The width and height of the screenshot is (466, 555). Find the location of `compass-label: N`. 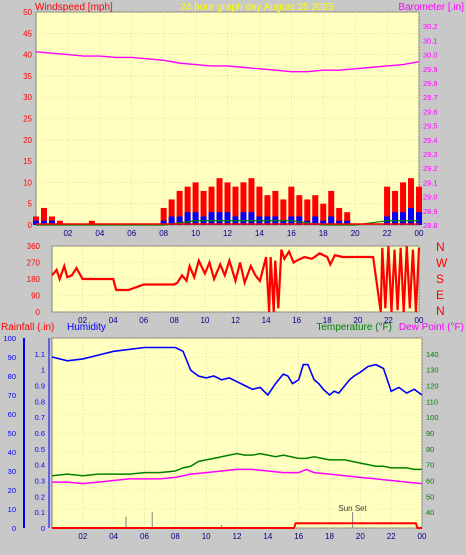

compass-label: N is located at coordinates (440, 311).